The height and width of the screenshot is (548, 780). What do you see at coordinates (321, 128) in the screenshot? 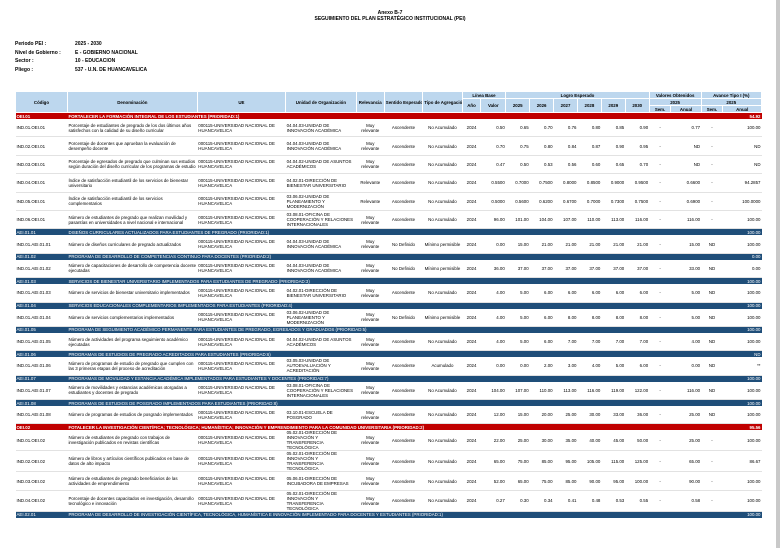
I see `indicator-unit: 04.04.03-UNIDAD DE INNOVACIÓN ACADÉMICA` at bounding box center [321, 128].